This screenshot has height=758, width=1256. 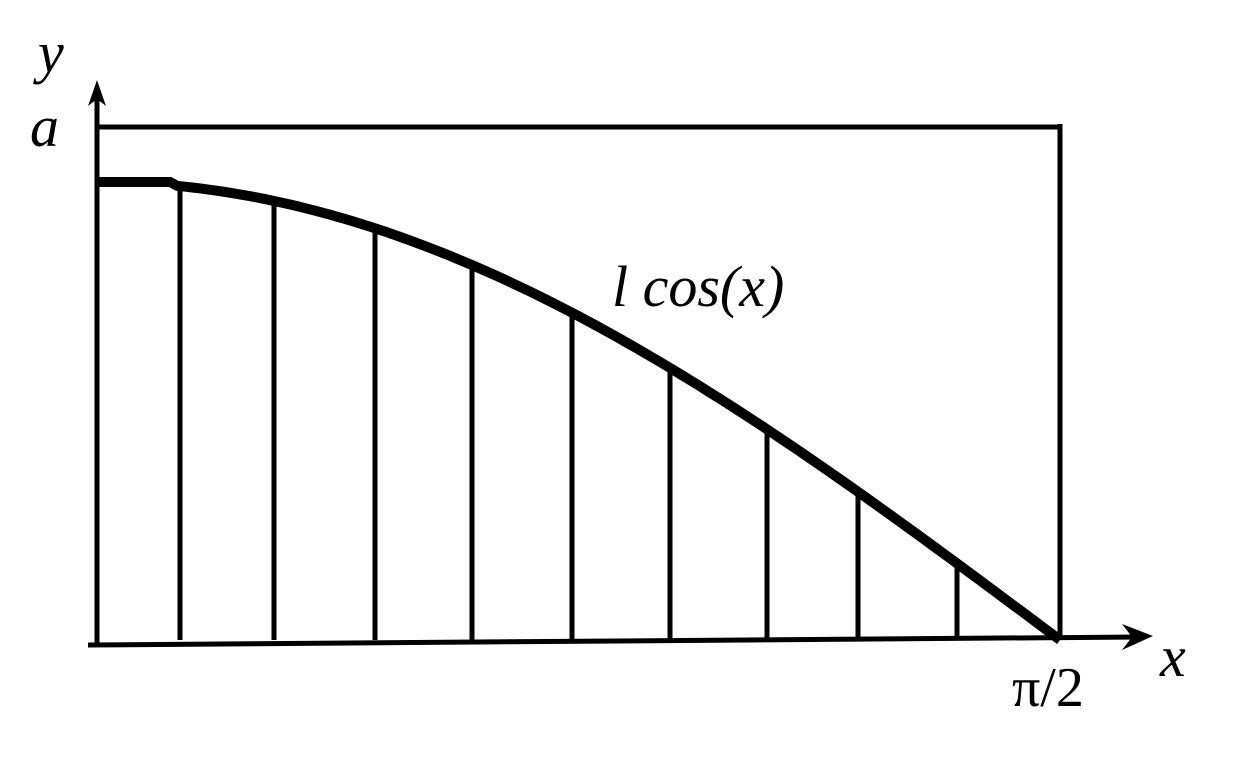 I want to click on a-value-label: a, so click(x=44, y=126).